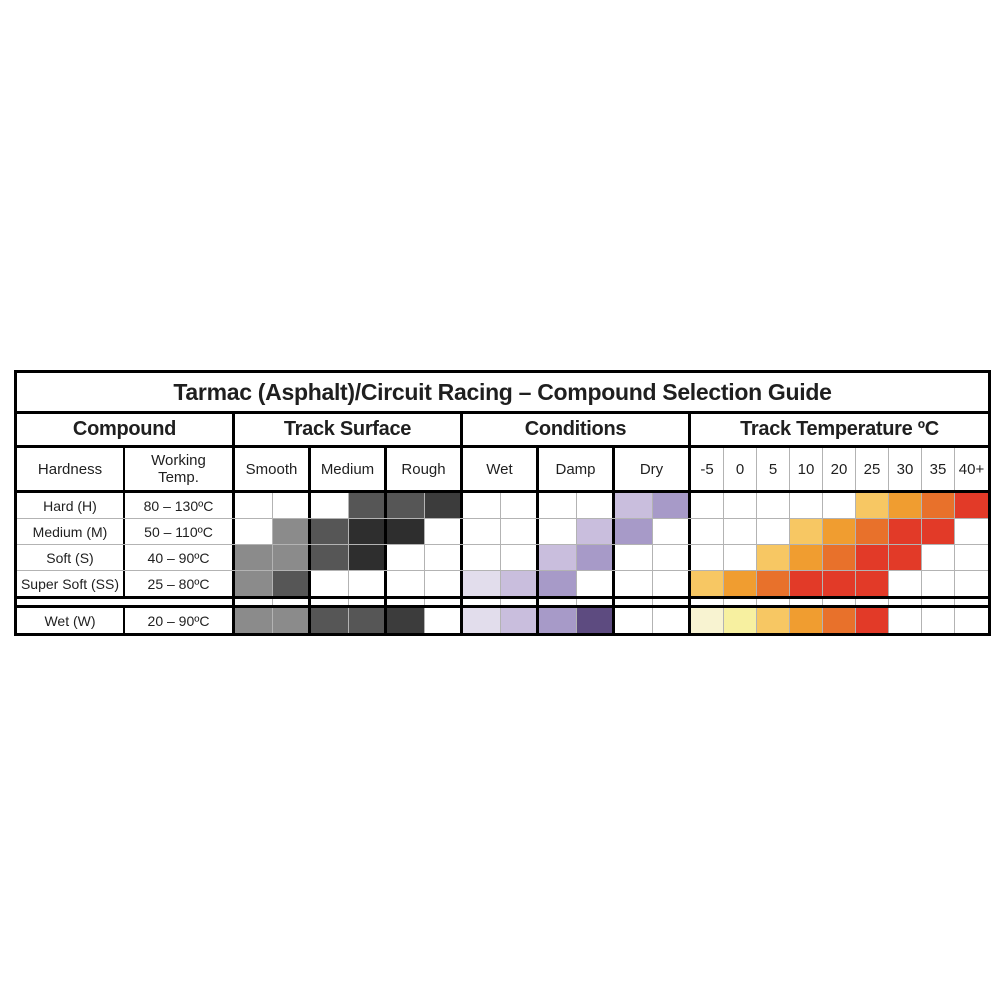  I want to click on col-header-temp-0: 0, so click(740, 469).